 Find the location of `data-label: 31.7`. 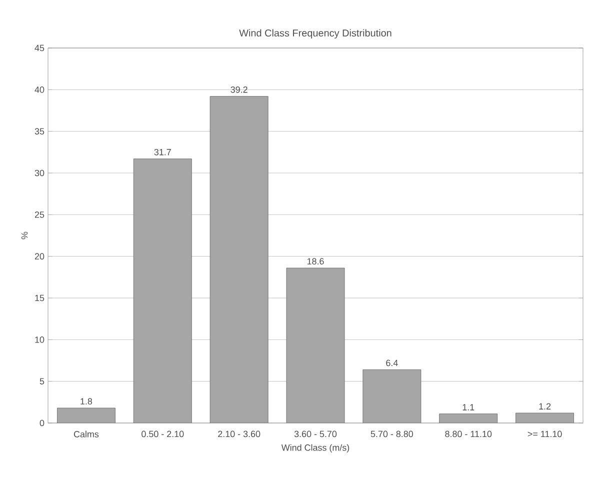

data-label: 31.7 is located at coordinates (162, 152).